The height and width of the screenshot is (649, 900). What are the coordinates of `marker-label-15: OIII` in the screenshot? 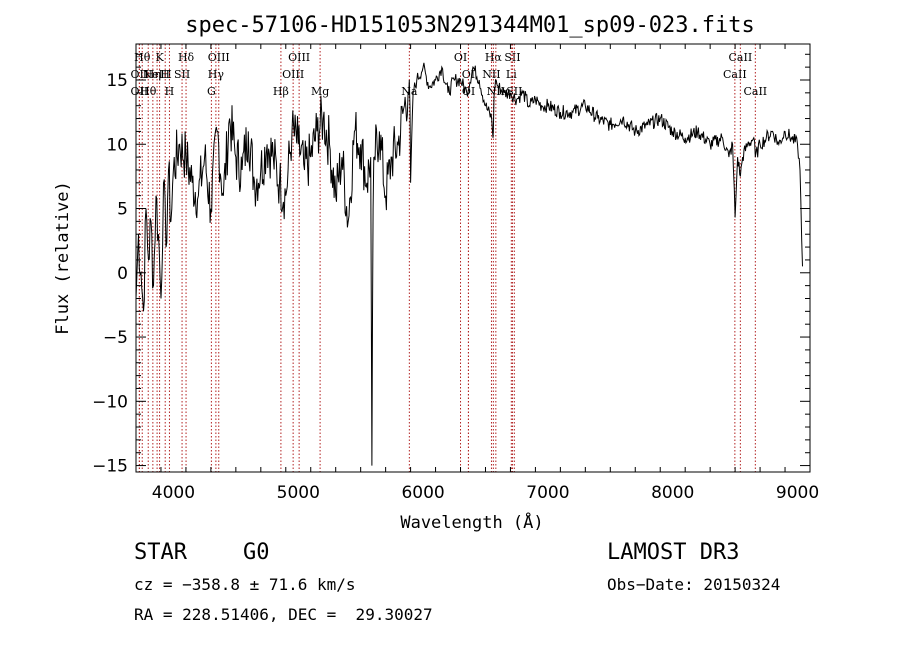 It's located at (293, 74).